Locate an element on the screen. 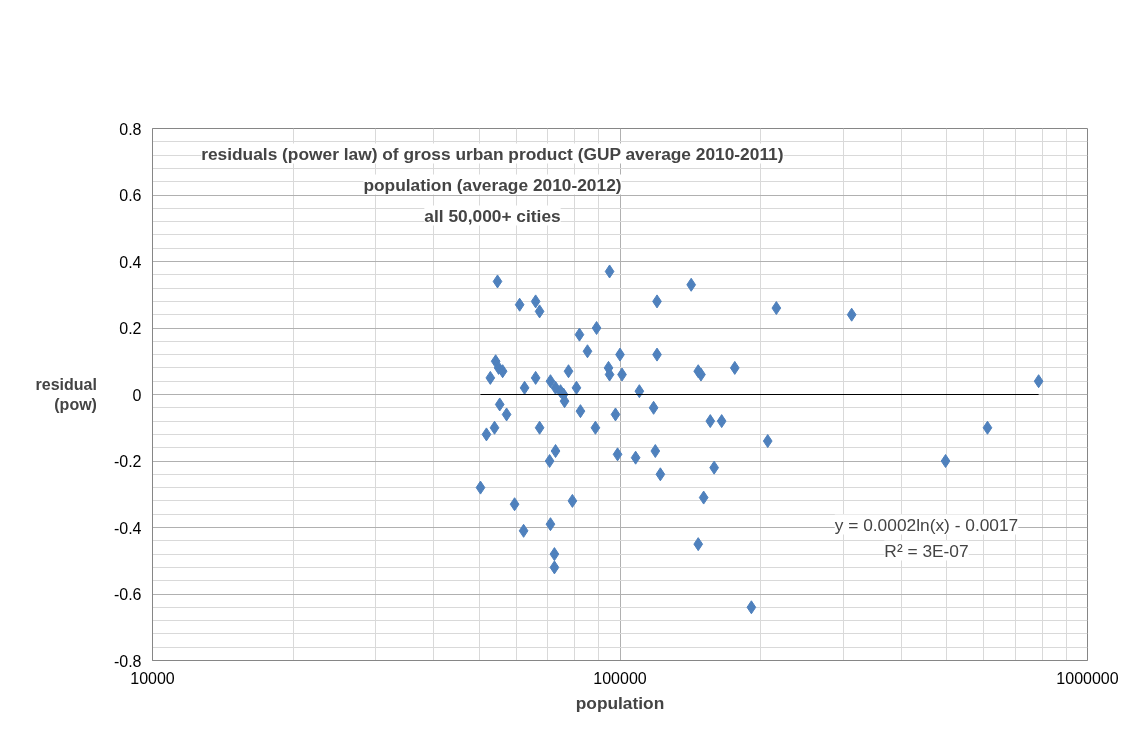 The width and height of the screenshot is (1129, 738). y-tick-label: -0.6 is located at coordinates (127, 594).